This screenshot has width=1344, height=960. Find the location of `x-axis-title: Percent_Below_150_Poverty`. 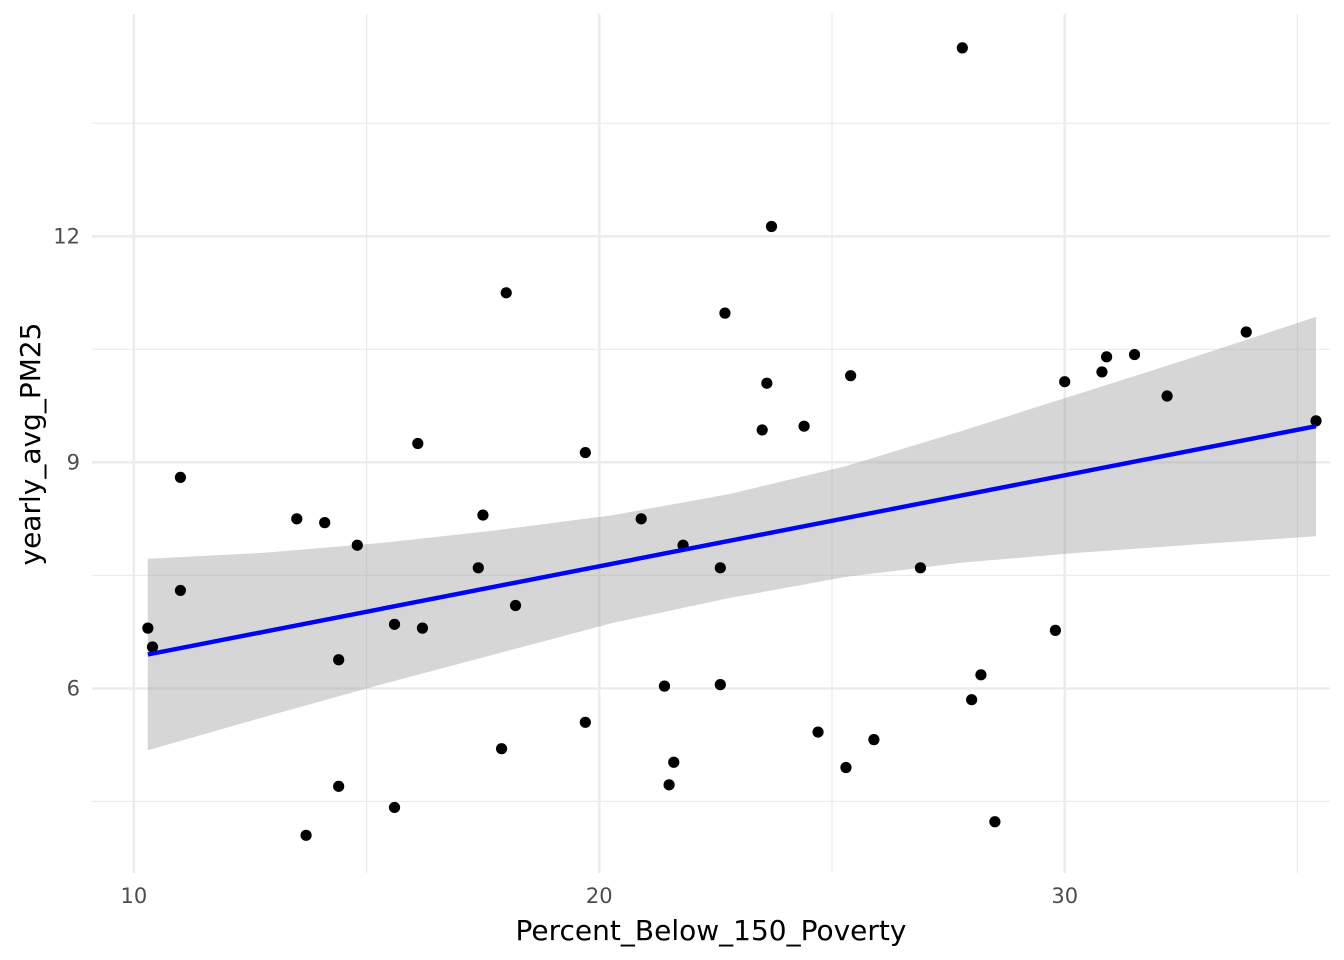

x-axis-title: Percent_Below_150_Poverty is located at coordinates (711, 930).